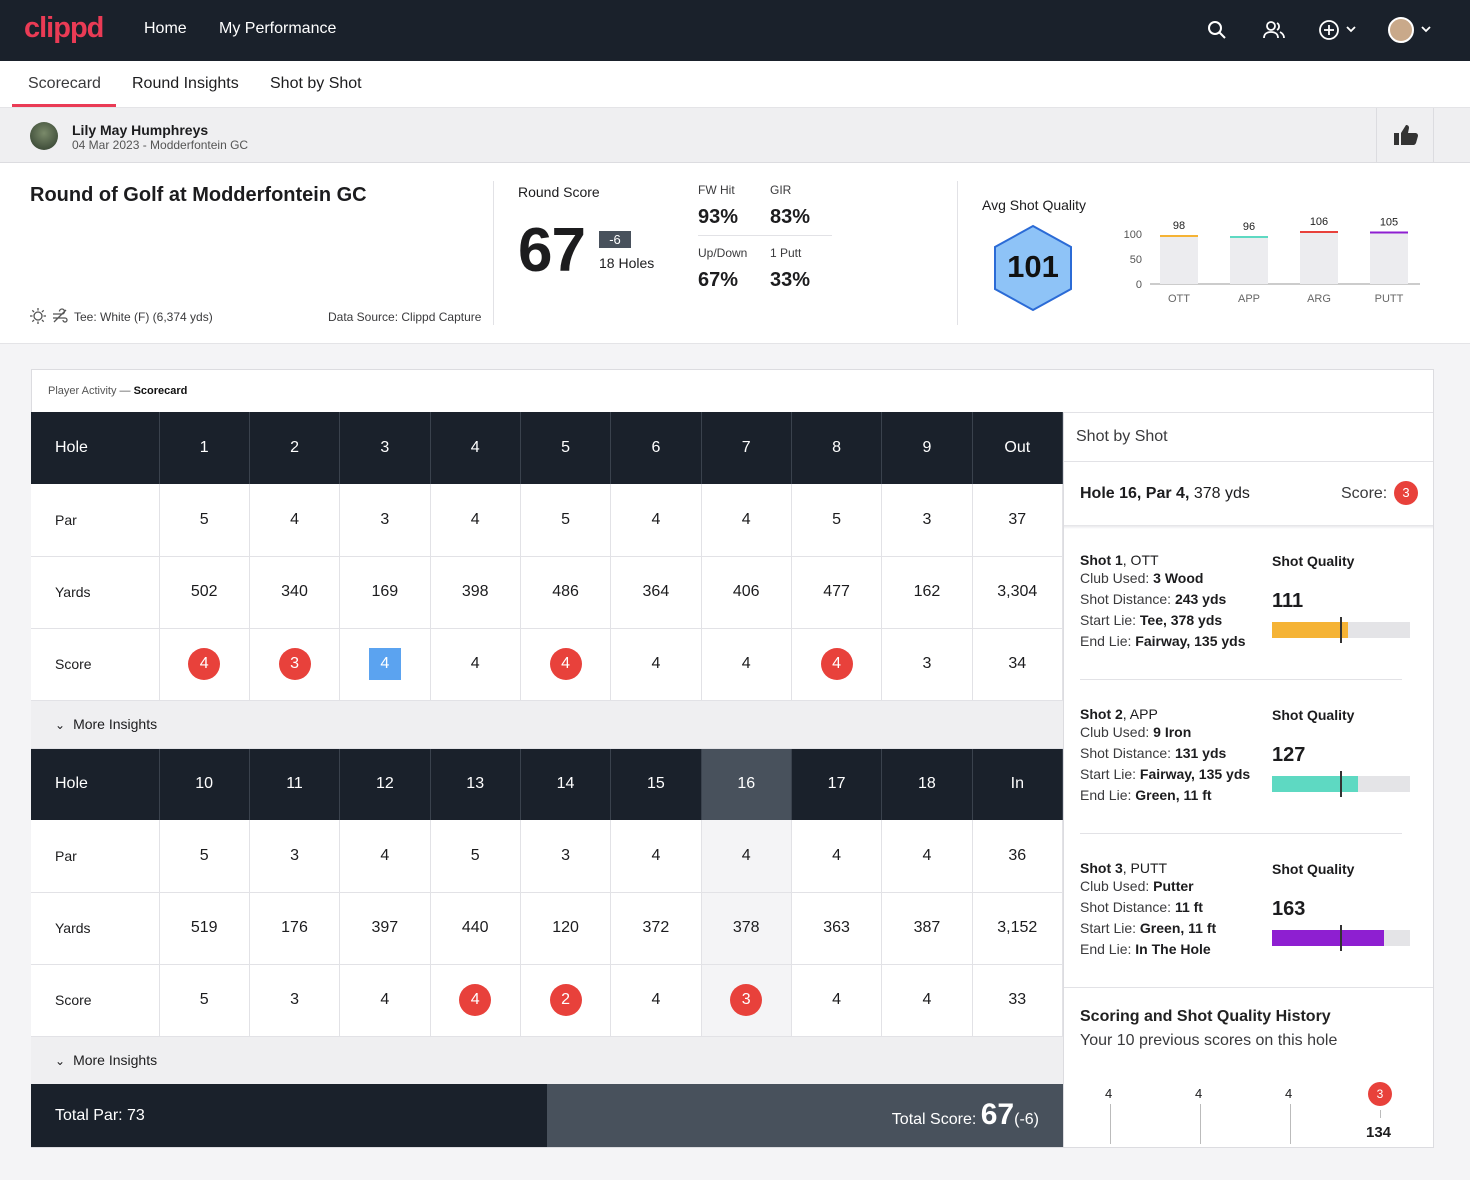 This screenshot has height=1180, width=1470. What do you see at coordinates (1178, 928) in the screenshot?
I see `field-value: Green, 11 ft` at bounding box center [1178, 928].